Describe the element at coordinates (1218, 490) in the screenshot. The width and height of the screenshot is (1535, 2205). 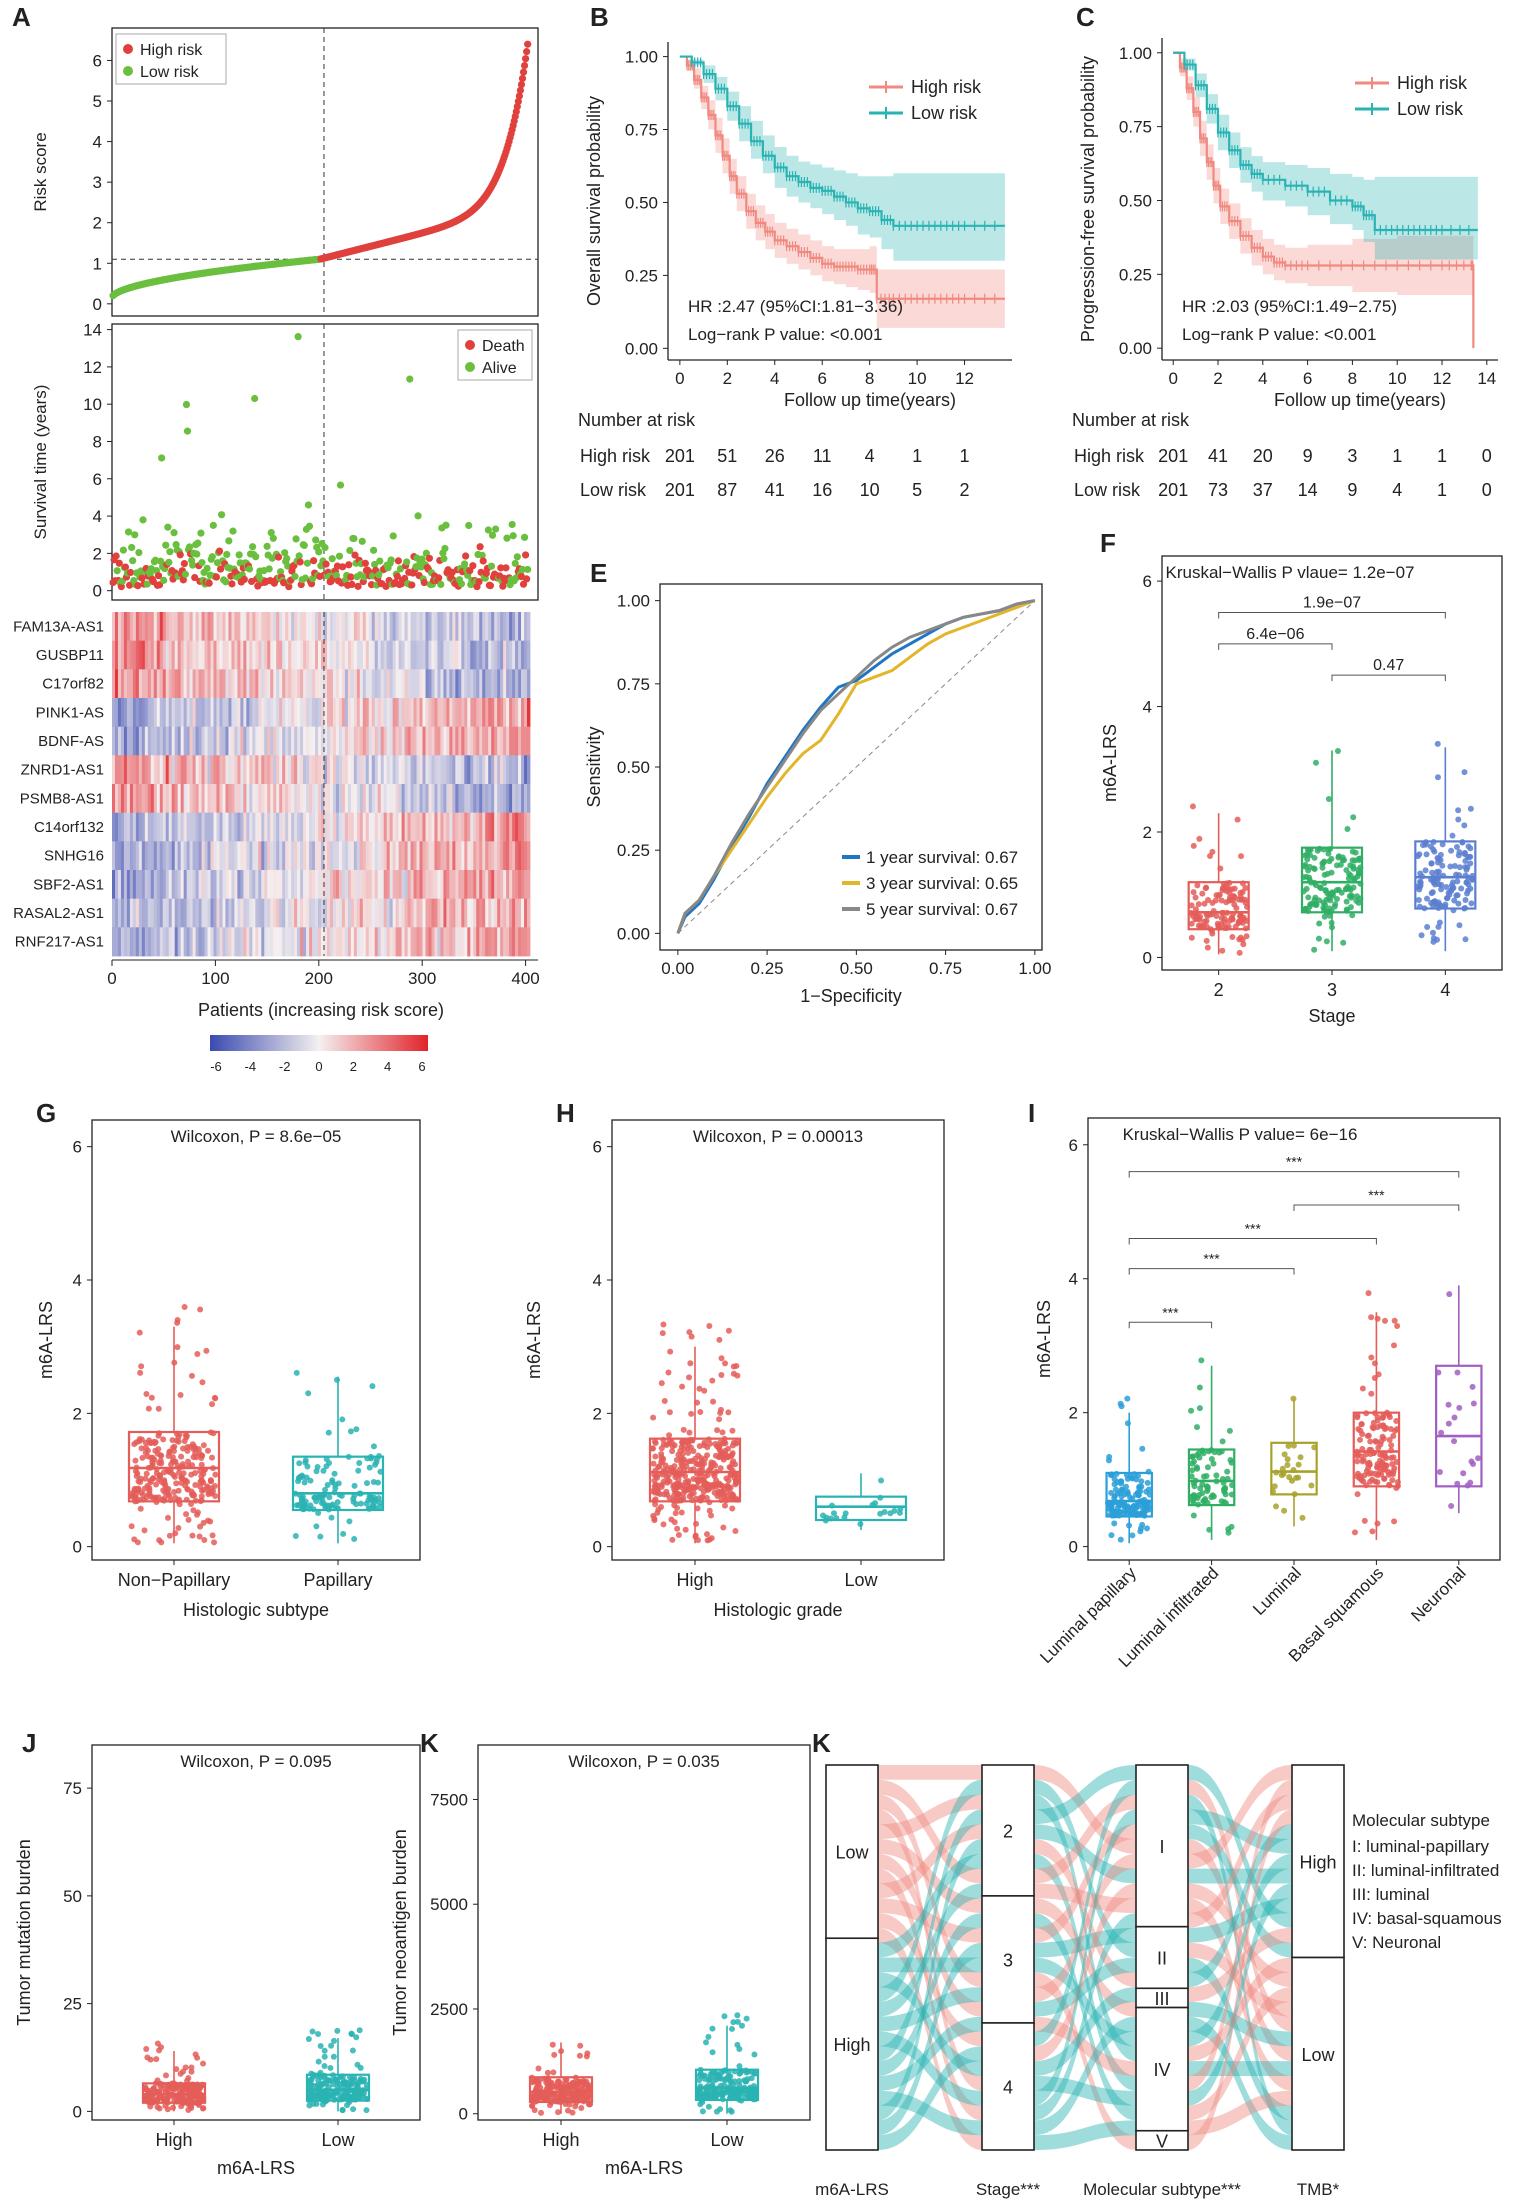
I see `risk-count: 73` at that location.